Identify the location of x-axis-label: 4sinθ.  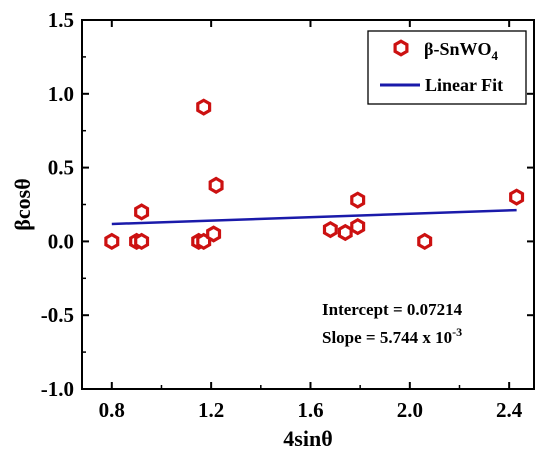
(307, 438).